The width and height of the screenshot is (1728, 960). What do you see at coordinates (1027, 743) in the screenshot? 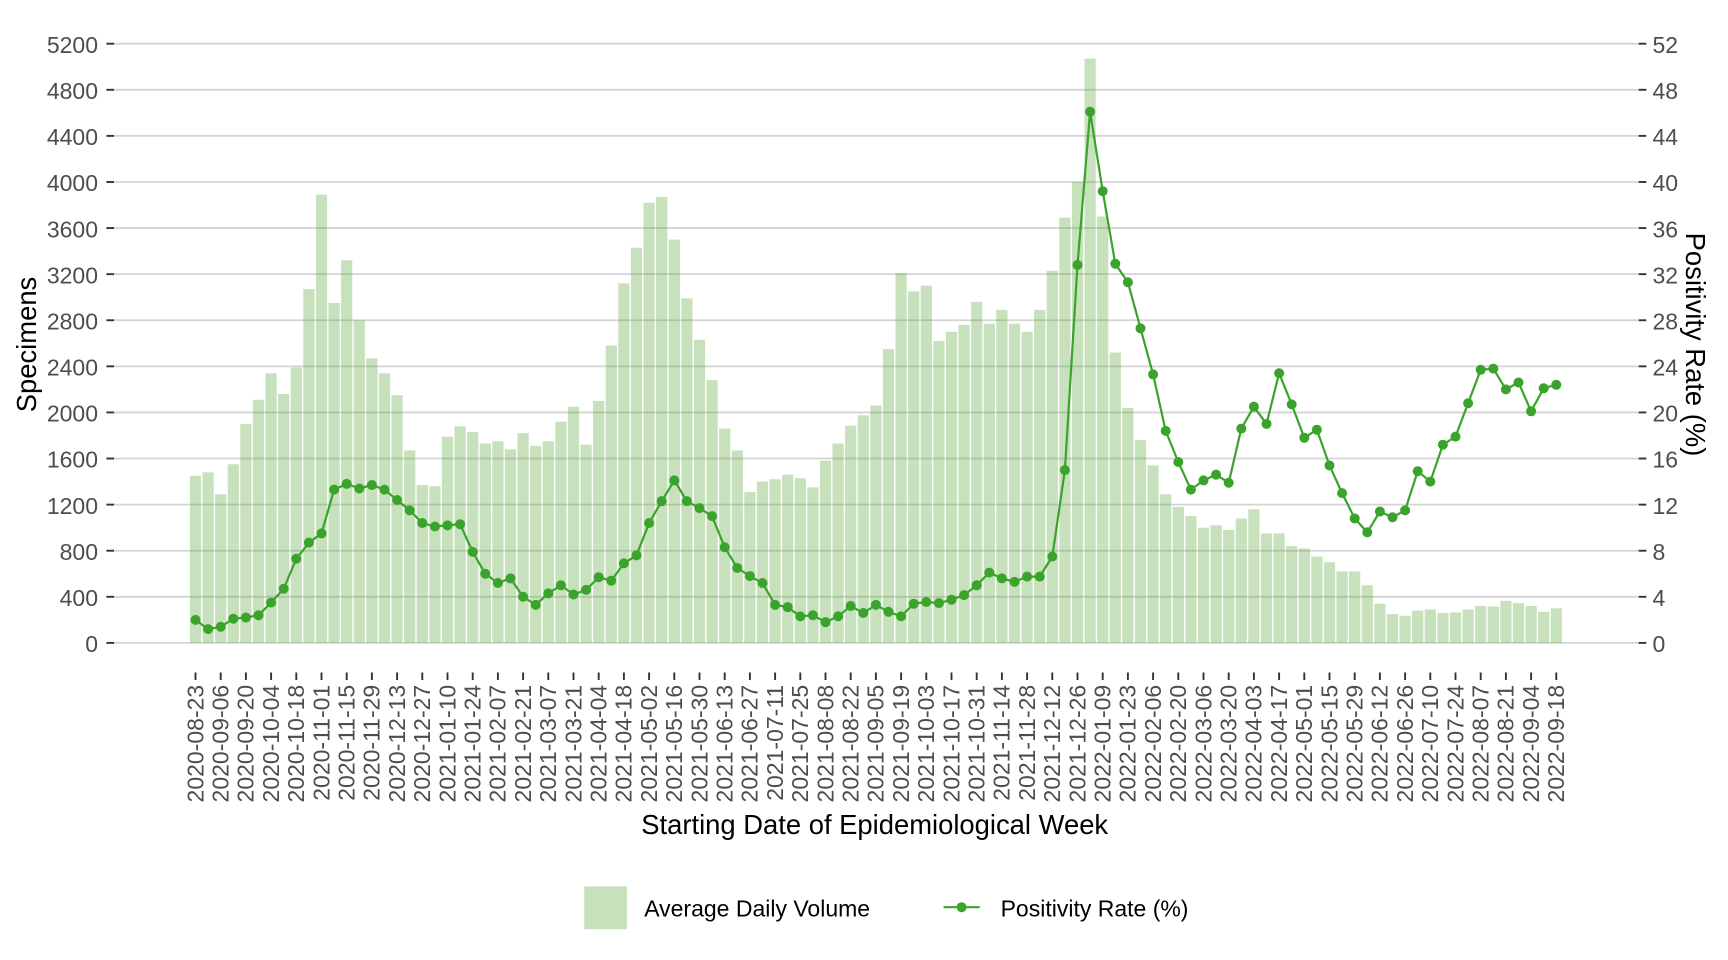
I see `svg-text: 2021-11-28` at bounding box center [1027, 743].